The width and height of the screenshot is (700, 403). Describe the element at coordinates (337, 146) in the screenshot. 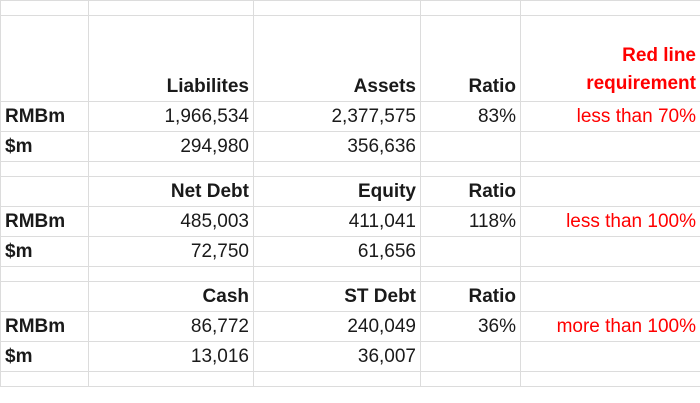

I see `cell-assets: 356,636` at that location.